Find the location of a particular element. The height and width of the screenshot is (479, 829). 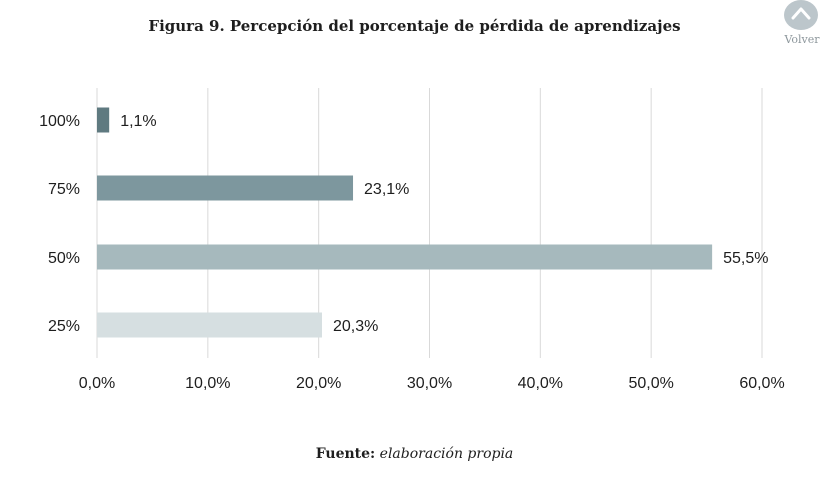

y-category-label: 50% is located at coordinates (64, 258).